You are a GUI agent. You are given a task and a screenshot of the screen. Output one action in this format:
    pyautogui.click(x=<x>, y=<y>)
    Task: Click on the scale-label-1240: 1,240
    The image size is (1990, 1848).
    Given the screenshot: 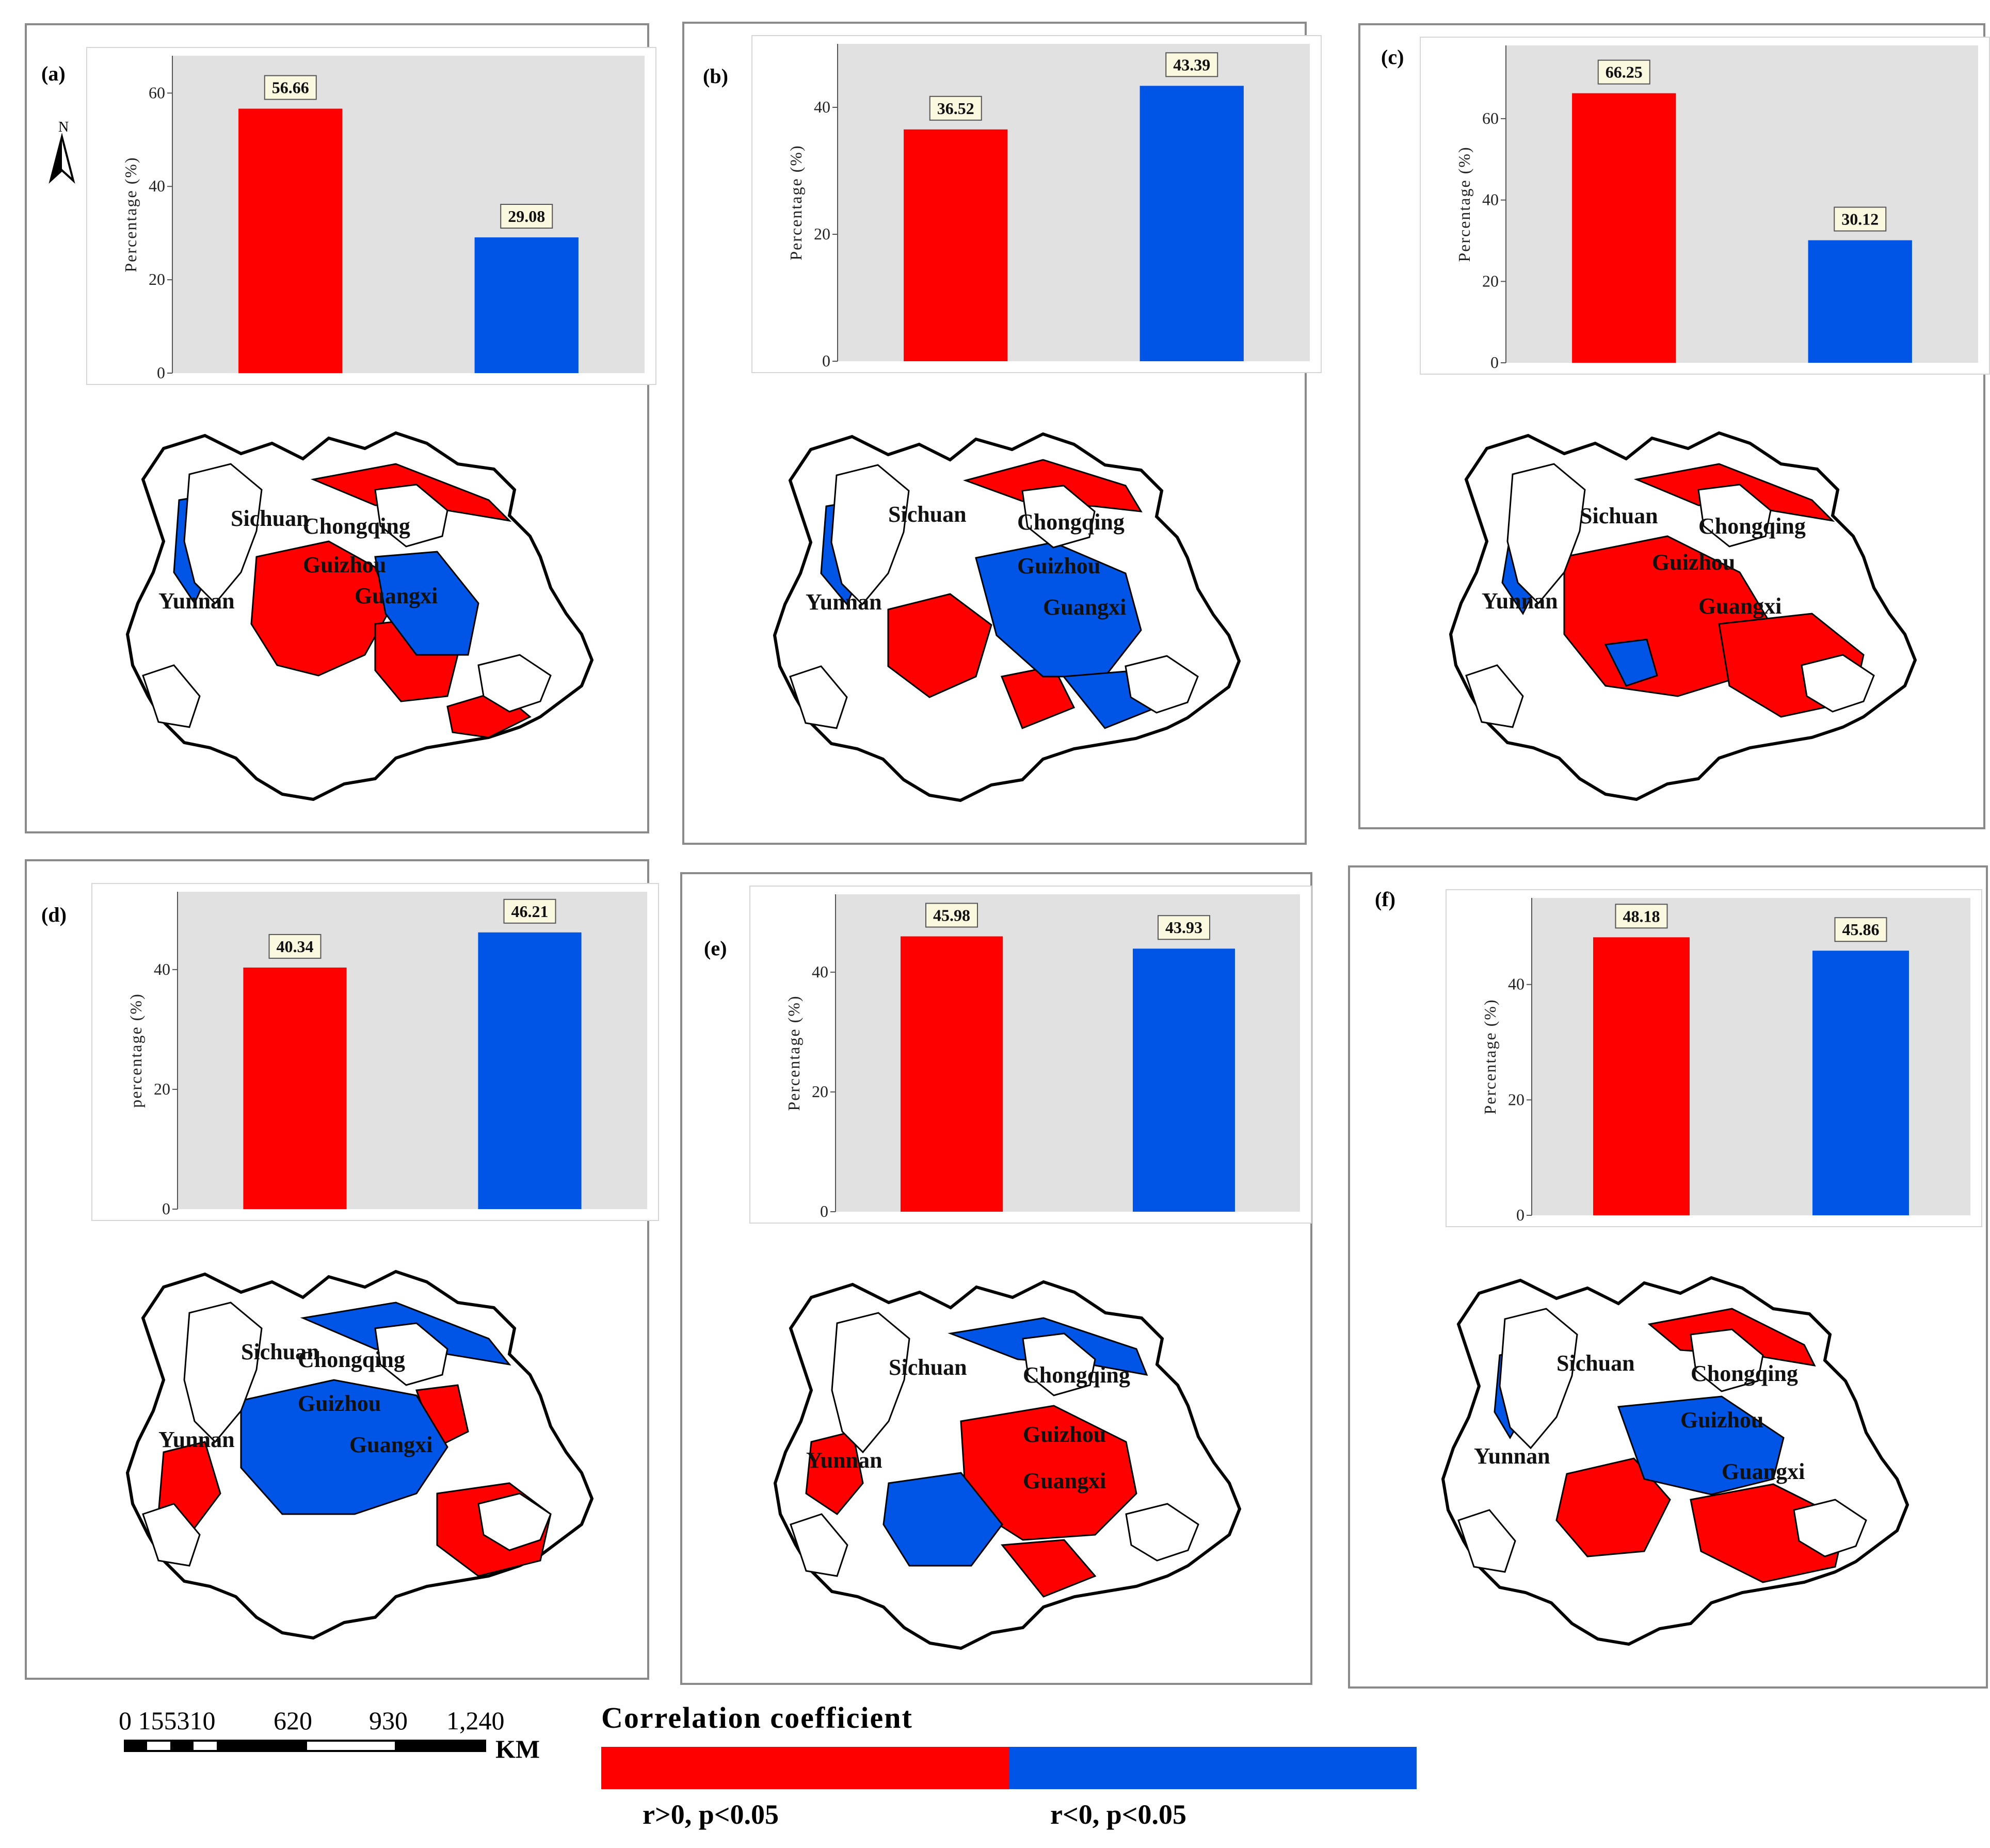 What is the action you would take?
    pyautogui.click(x=475, y=1720)
    